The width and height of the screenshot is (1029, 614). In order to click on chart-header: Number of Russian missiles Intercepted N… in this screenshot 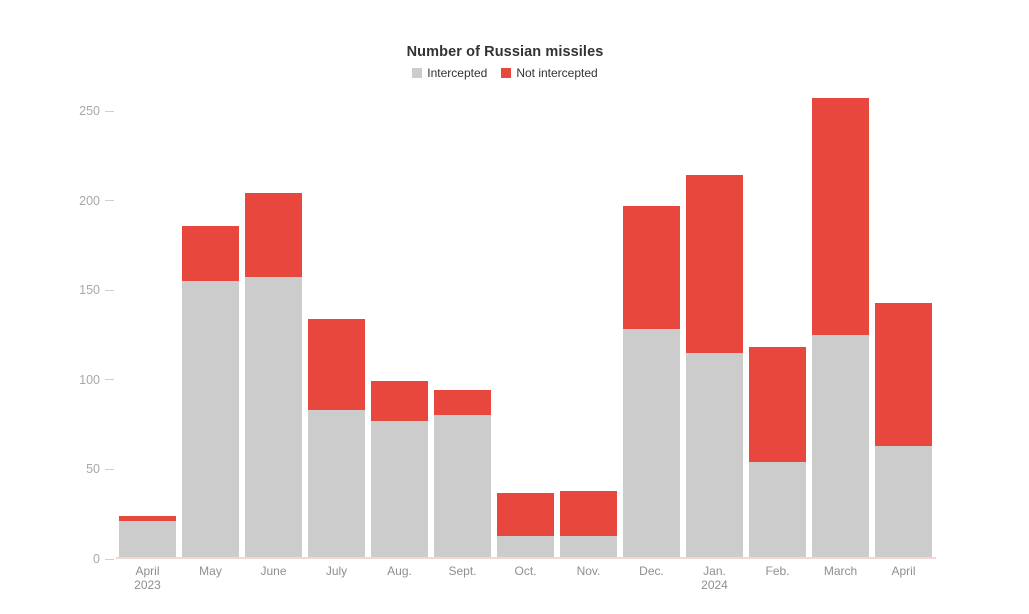, I will do `click(505, 62)`.